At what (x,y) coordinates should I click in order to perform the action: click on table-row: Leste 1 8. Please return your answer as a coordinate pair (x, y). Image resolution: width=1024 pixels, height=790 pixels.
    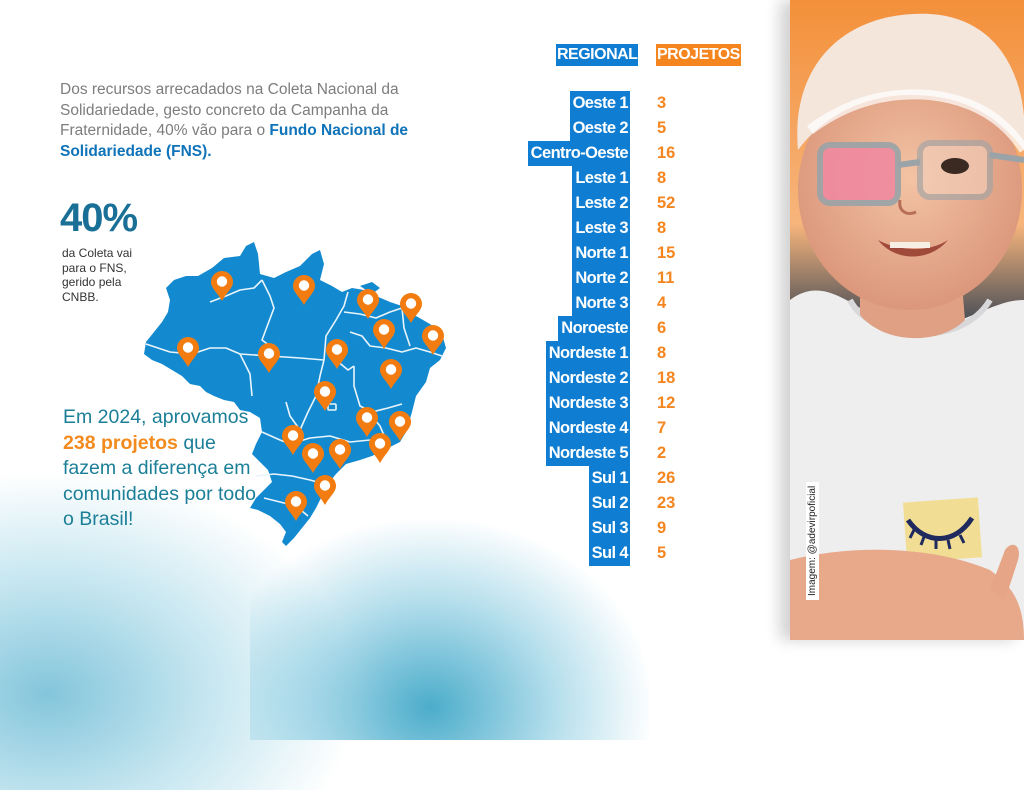
    Looking at the image, I should click on (630, 178).